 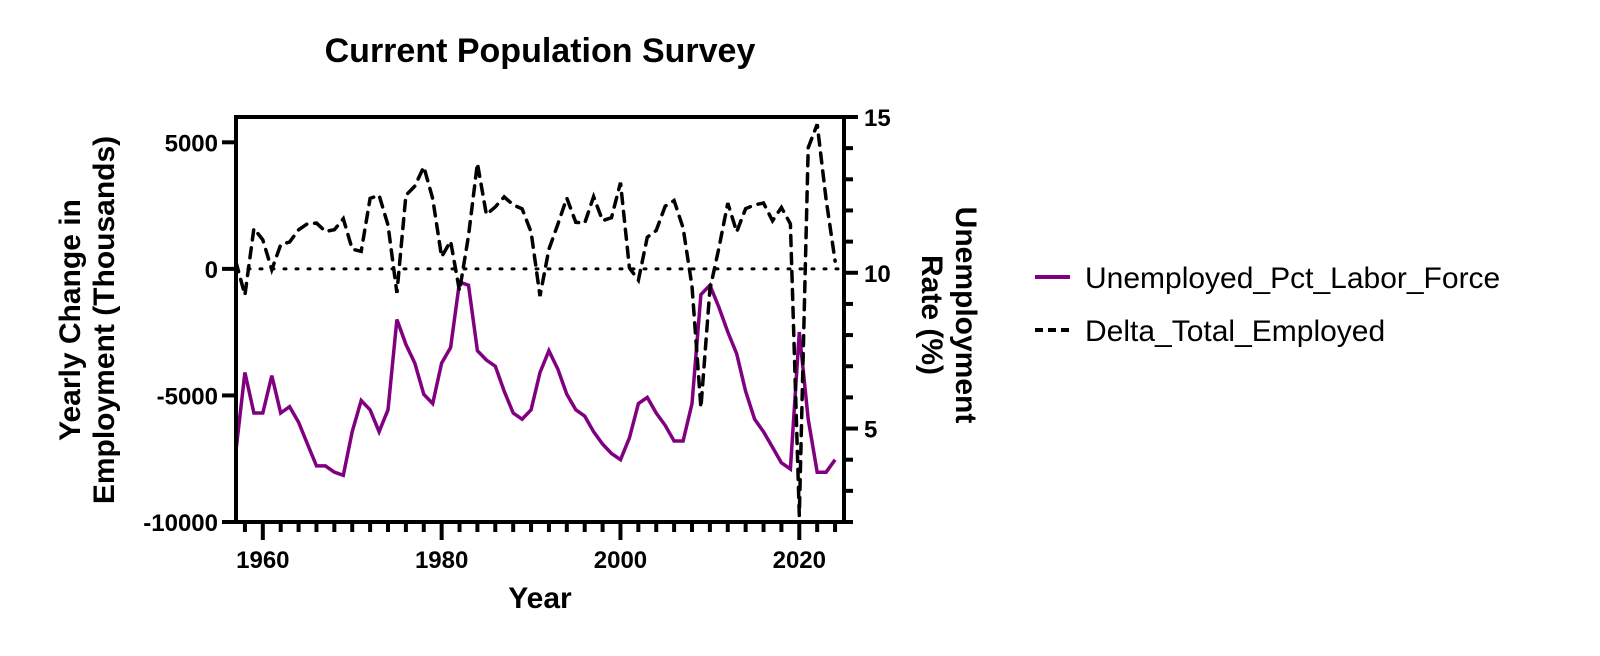 What do you see at coordinates (70, 320) in the screenshot?
I see `y-axis-title-line-1: Yearly Change in` at bounding box center [70, 320].